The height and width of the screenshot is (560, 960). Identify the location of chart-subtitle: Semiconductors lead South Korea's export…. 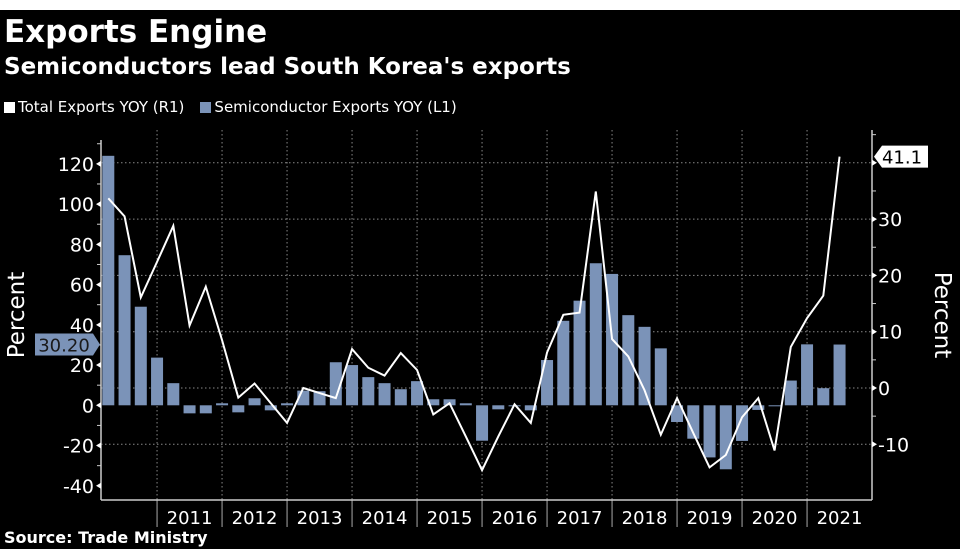
(287, 67).